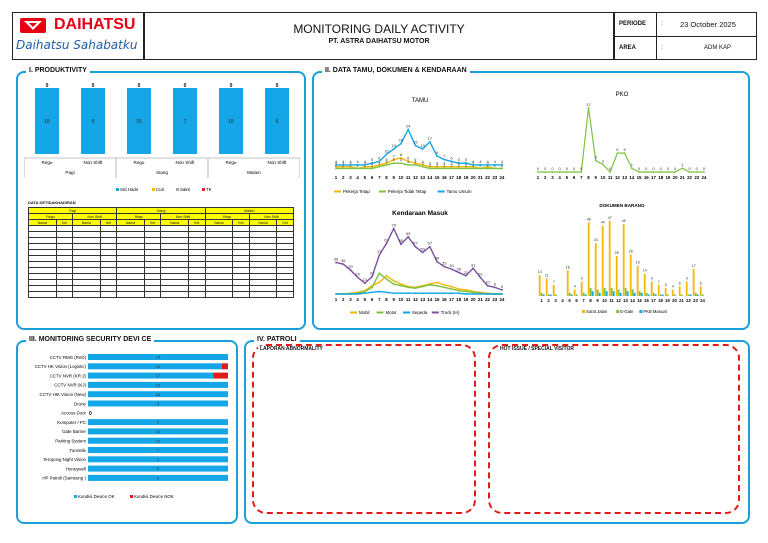 The height and width of the screenshot is (543, 768). I want to click on device-label: CCTV NVR (KJ), so click(70, 385).